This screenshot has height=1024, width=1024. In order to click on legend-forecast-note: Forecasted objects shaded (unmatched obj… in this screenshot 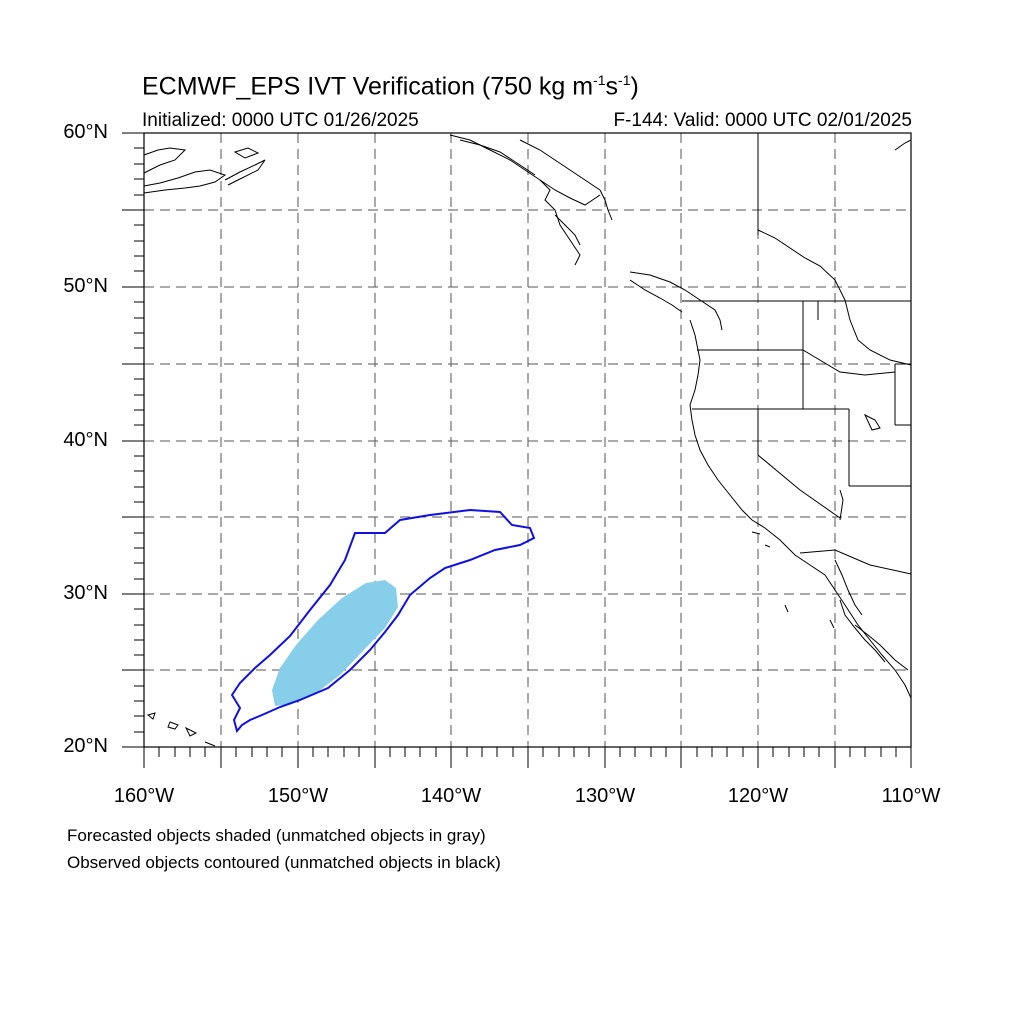, I will do `click(276, 835)`.